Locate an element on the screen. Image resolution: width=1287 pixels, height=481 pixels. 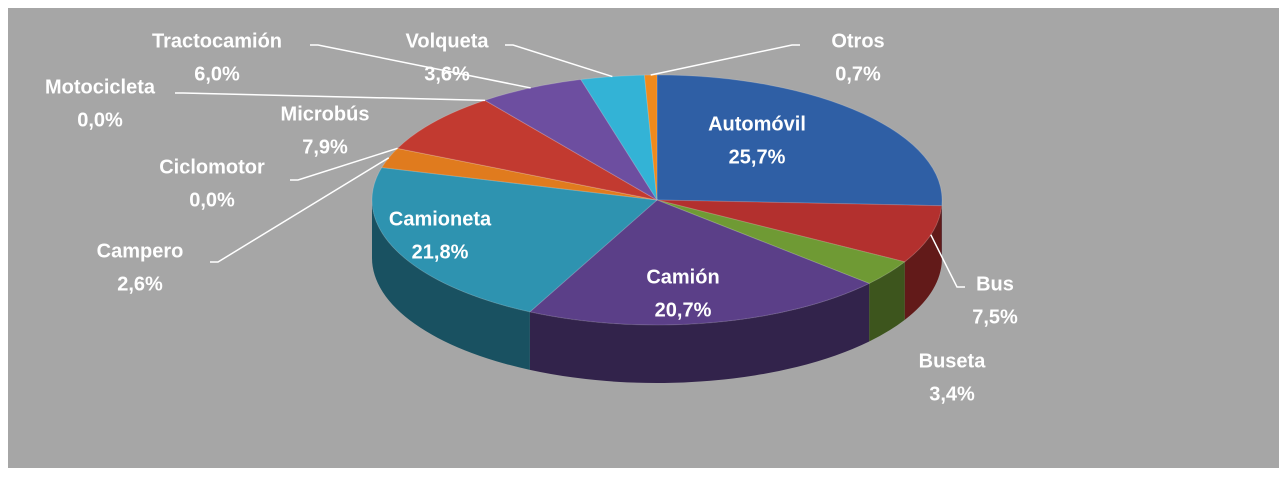
category-label: Motocicleta is located at coordinates (100, 87).